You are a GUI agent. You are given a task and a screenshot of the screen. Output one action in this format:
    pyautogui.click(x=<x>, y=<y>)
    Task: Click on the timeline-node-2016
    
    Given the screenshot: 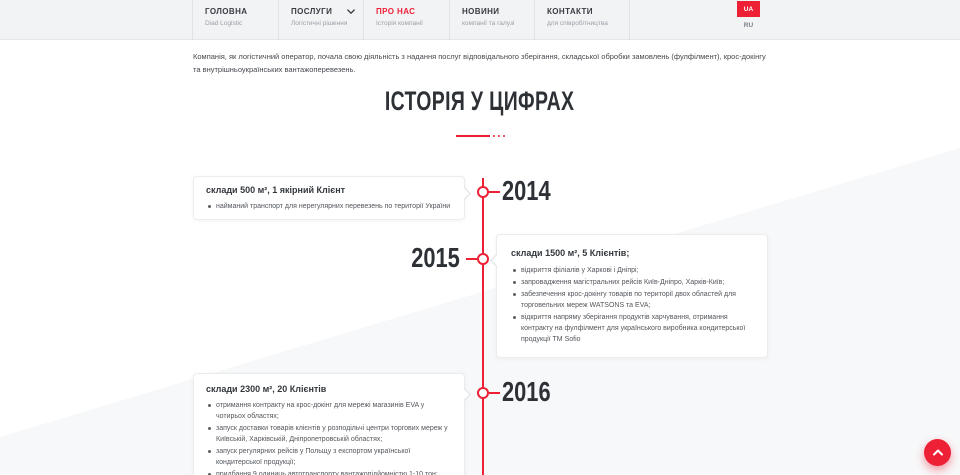 What is the action you would take?
    pyautogui.click(x=483, y=393)
    